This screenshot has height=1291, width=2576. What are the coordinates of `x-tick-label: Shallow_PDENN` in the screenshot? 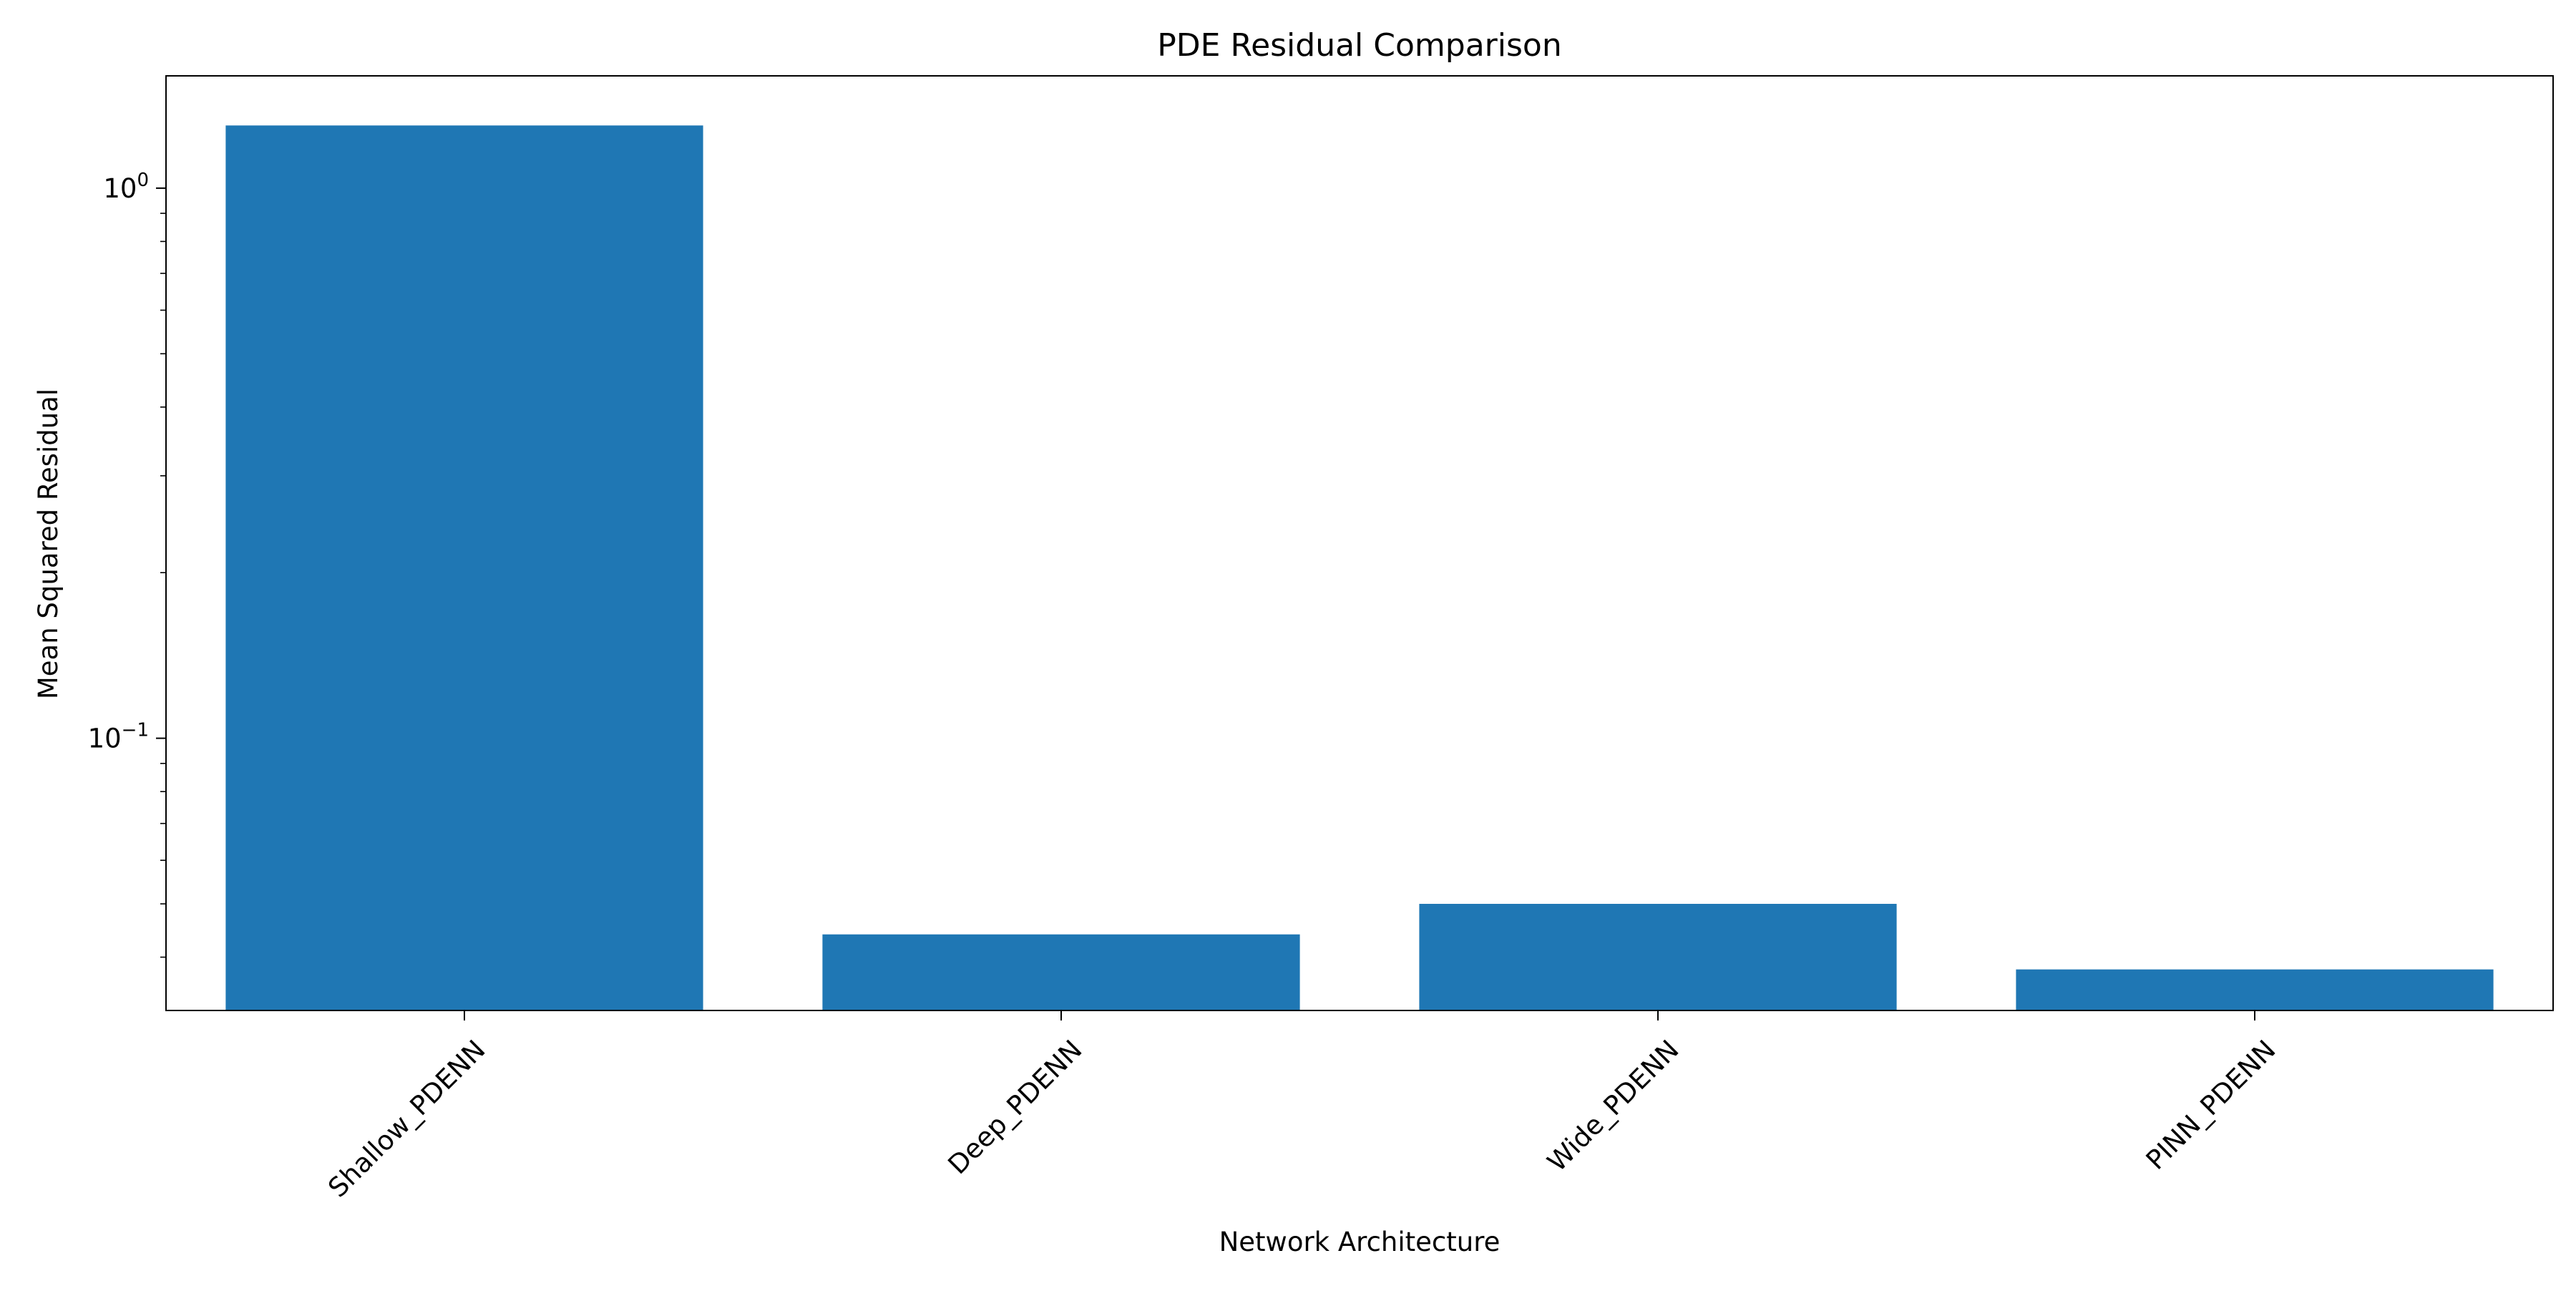 It's located at (407, 1118).